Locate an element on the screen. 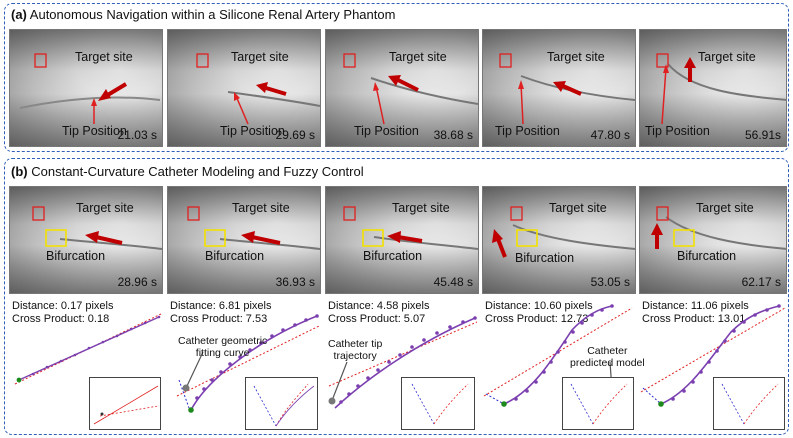 The width and height of the screenshot is (793, 438). distance-text: Distance: 0.17 pixels is located at coordinates (63, 306).